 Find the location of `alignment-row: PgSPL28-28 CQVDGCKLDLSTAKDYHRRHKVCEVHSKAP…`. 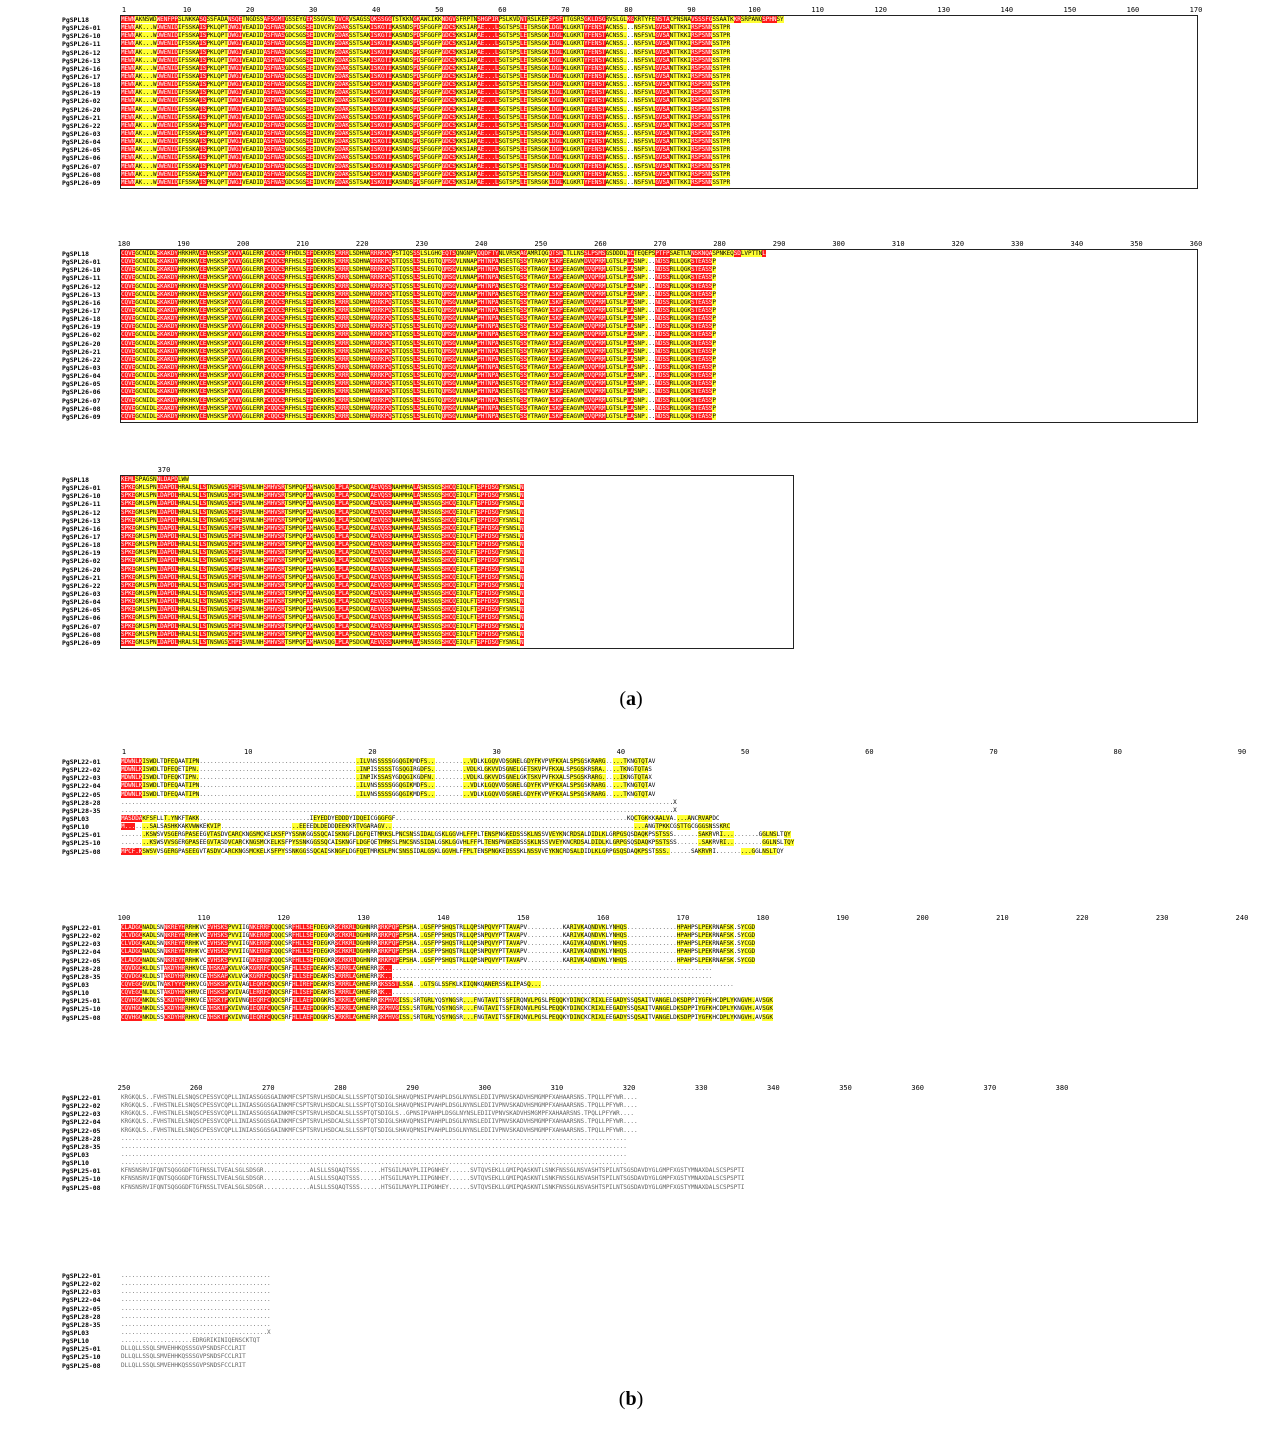

alignment-row: PgSPL28-28 CQVDGCKLDLSTAKDYHRRHKVCEVHSKAP… is located at coordinates (652, 968).